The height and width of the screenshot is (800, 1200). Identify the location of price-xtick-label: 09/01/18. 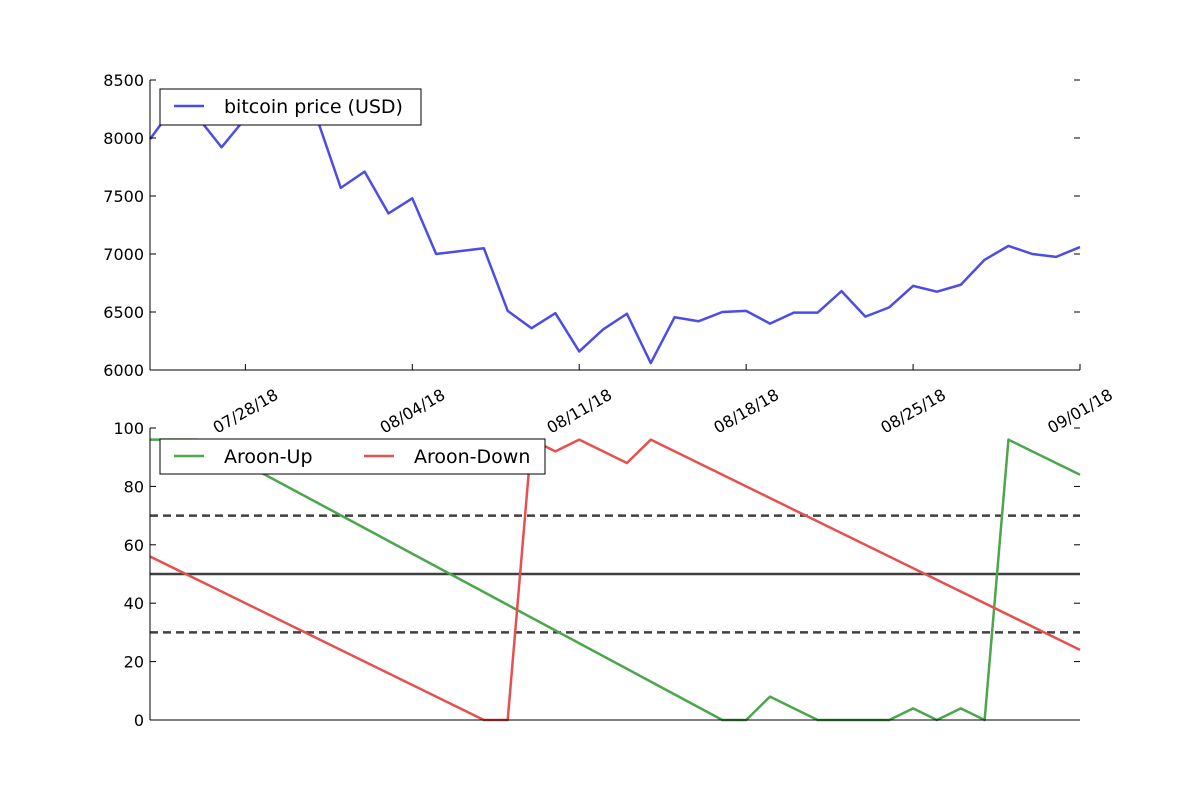
(1080, 411).